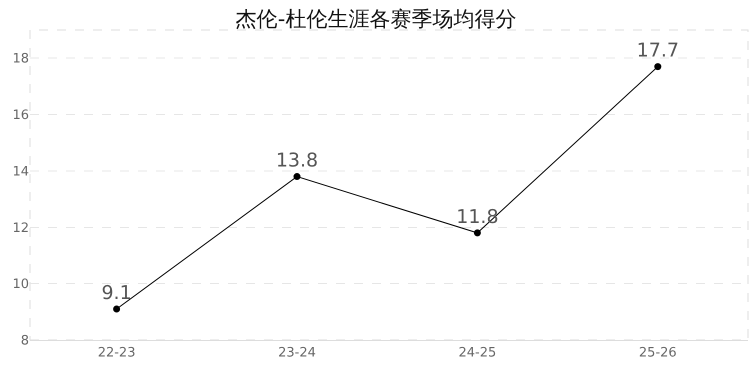 This screenshot has height=370, width=752. I want to click on y-tick-label: 18, so click(20, 59).